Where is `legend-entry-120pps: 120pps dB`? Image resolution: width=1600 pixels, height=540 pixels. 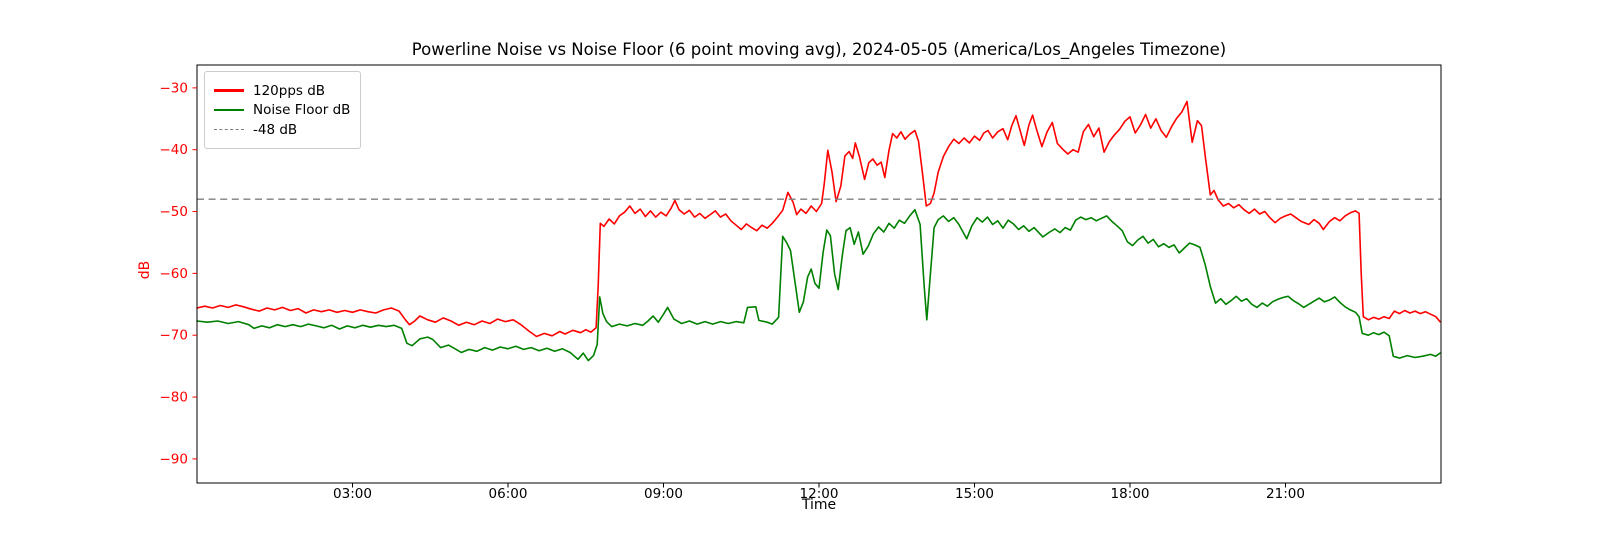
legend-entry-120pps: 120pps dB is located at coordinates (282, 91).